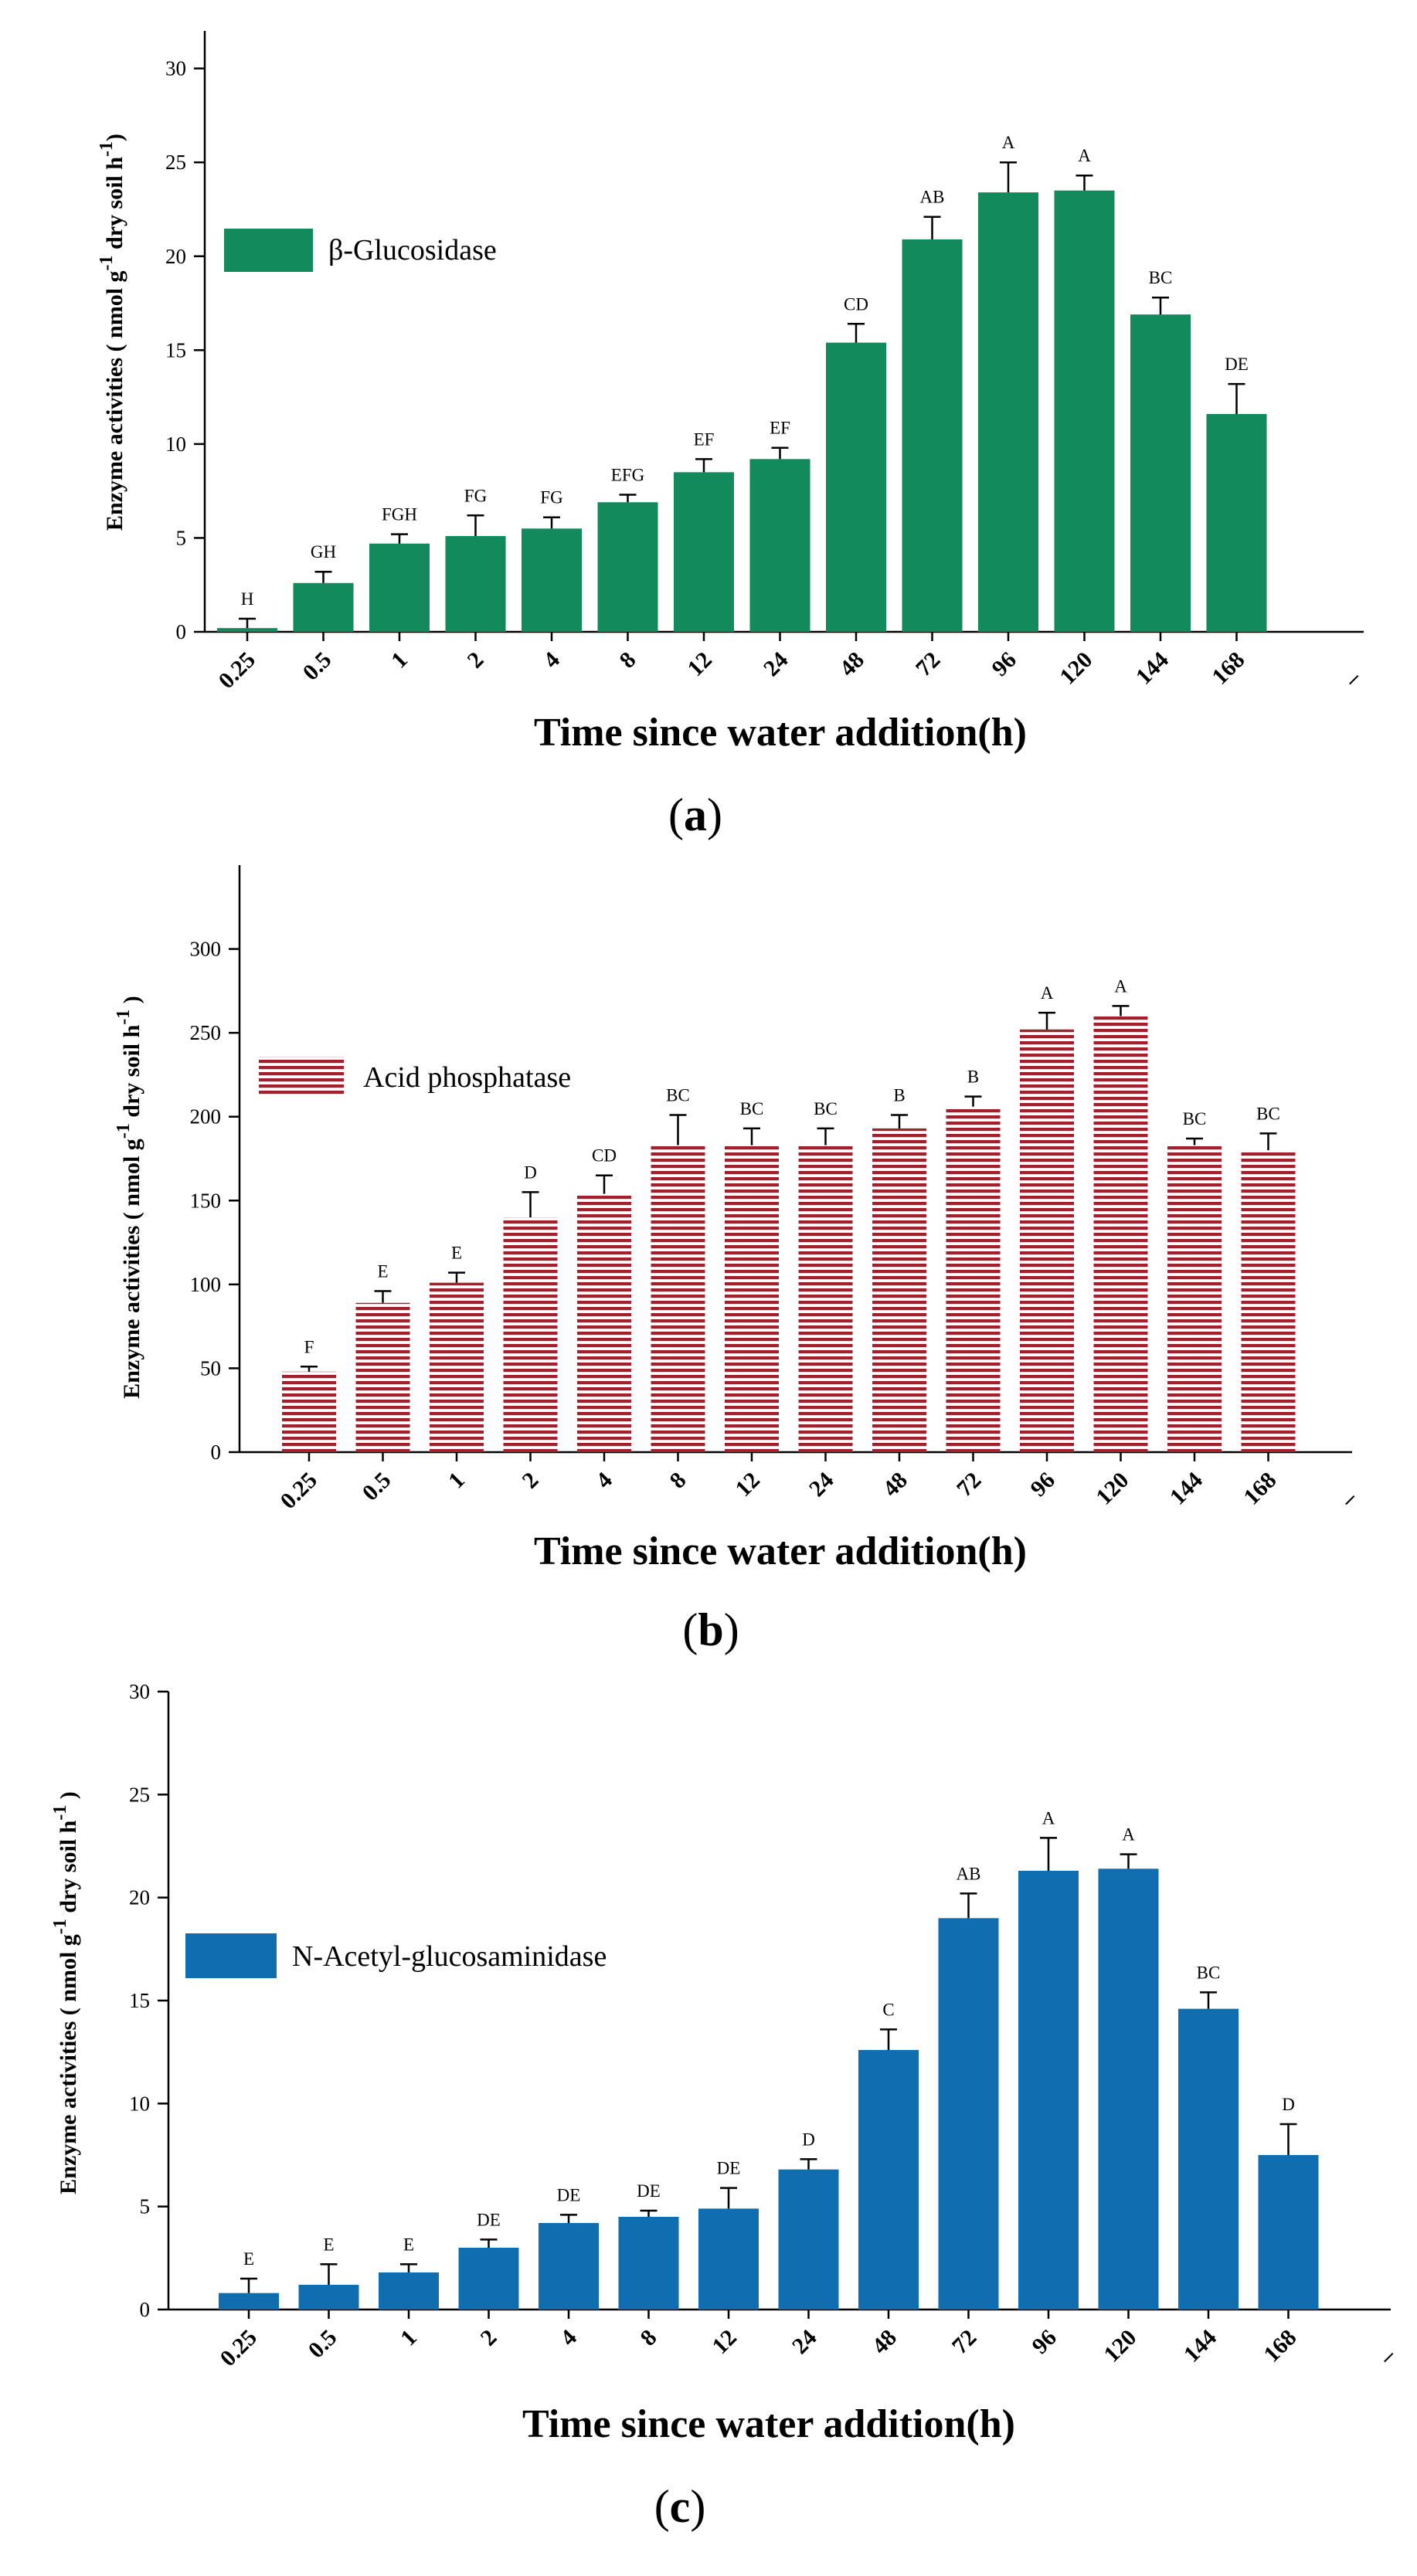  Describe the element at coordinates (450, 1956) in the screenshot. I see `legend-label: N-Acetyl-glucosaminidase` at that location.